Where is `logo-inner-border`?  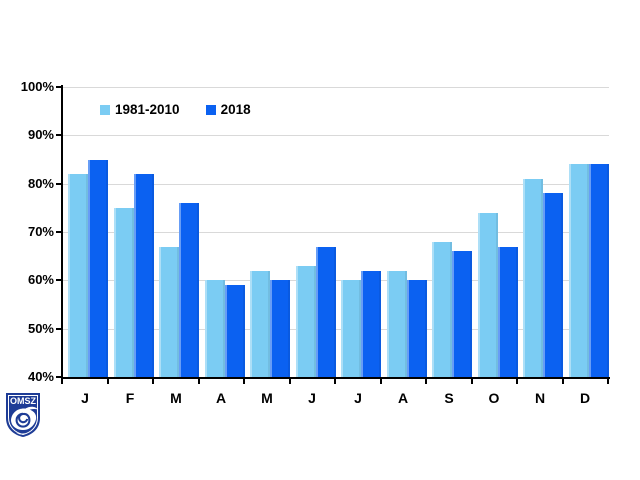 logo-inner-border is located at coordinates (23, 415).